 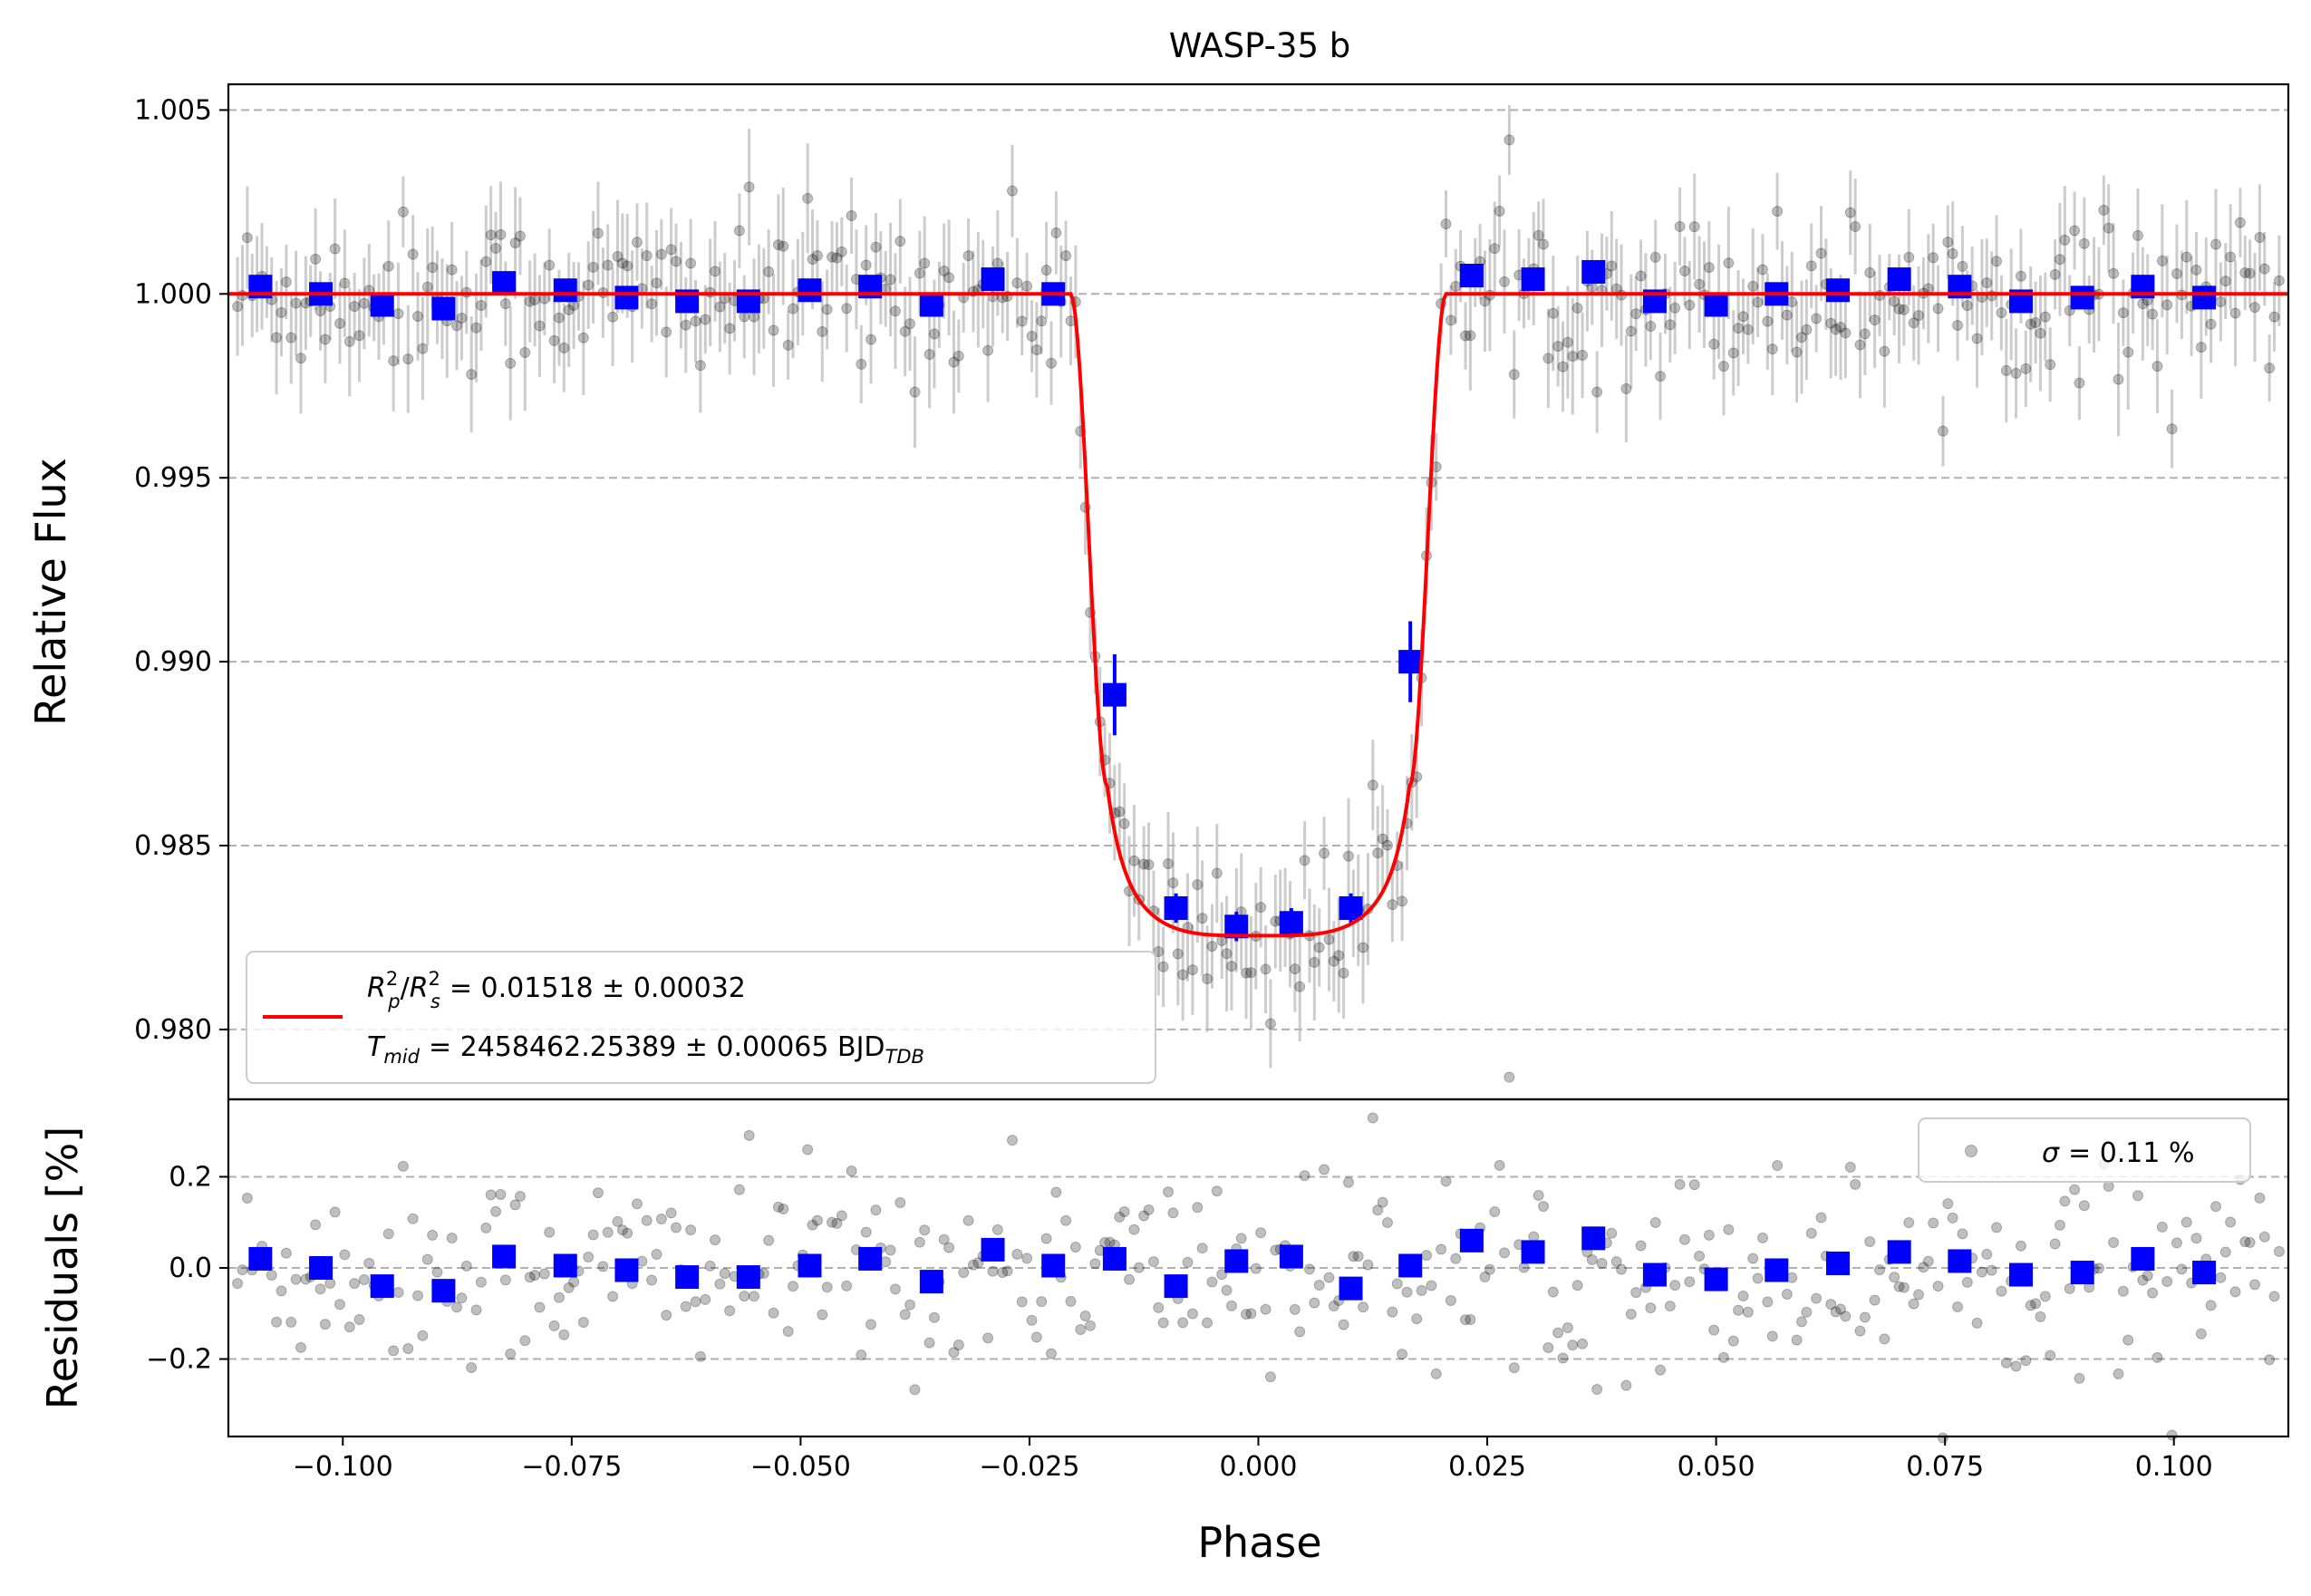 I want to click on residuals-binned-points, so click(x=1232, y=1264).